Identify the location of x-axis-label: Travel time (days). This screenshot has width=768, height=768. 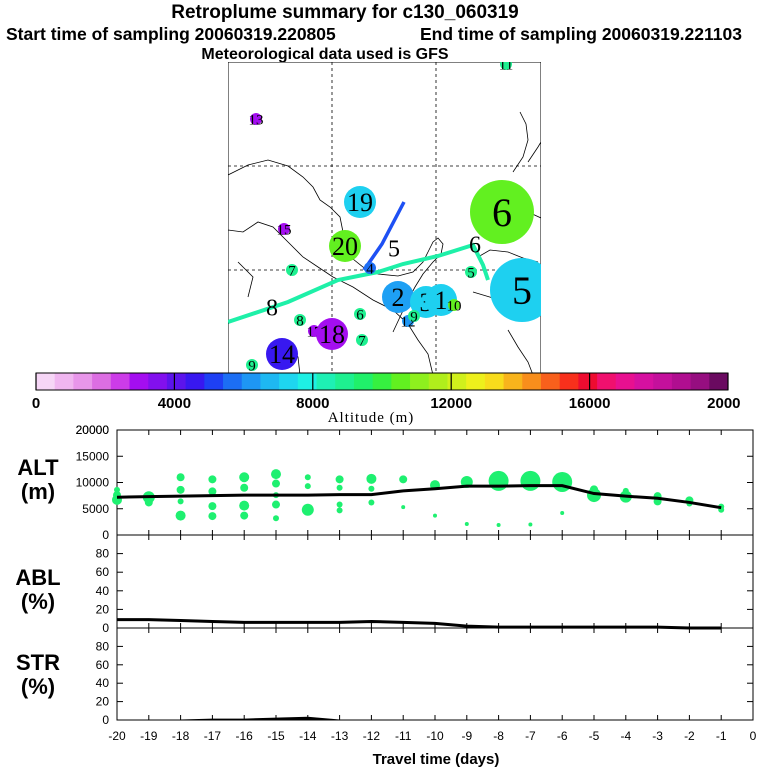
(436, 759).